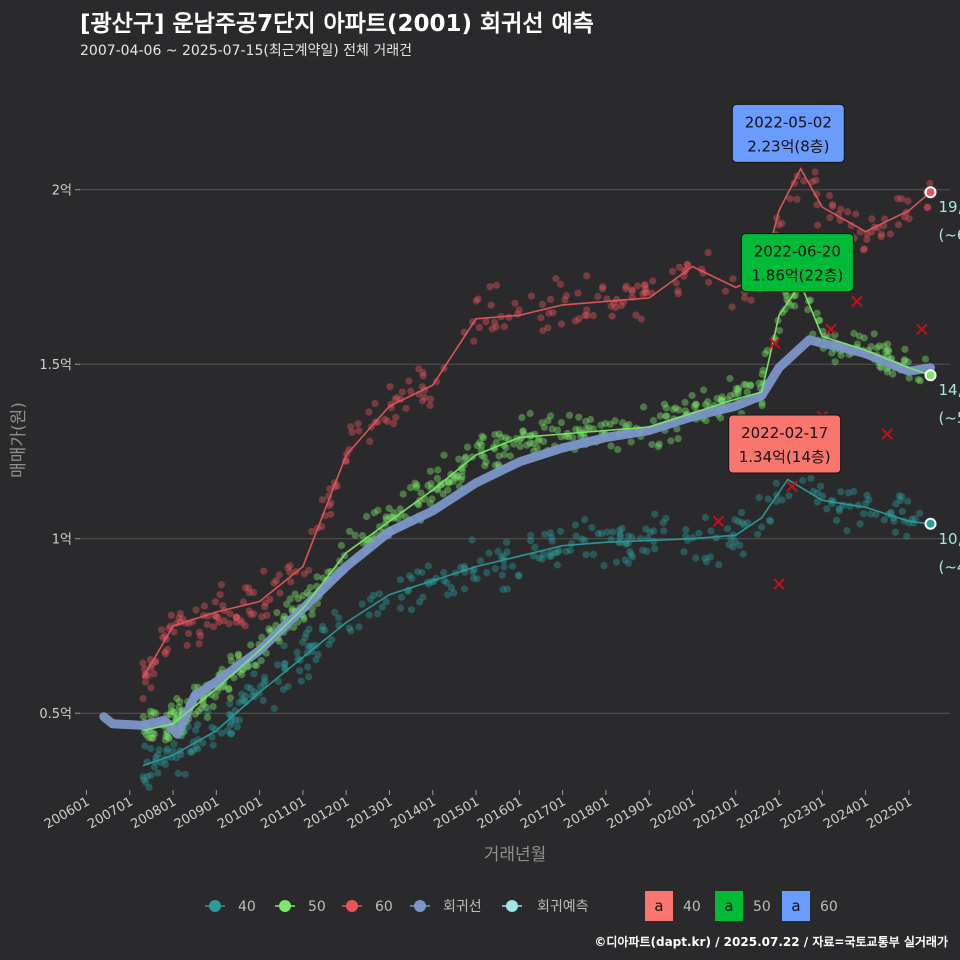 The height and width of the screenshot is (960, 960). I want to click on x-tick-label: 201001, so click(240, 813).